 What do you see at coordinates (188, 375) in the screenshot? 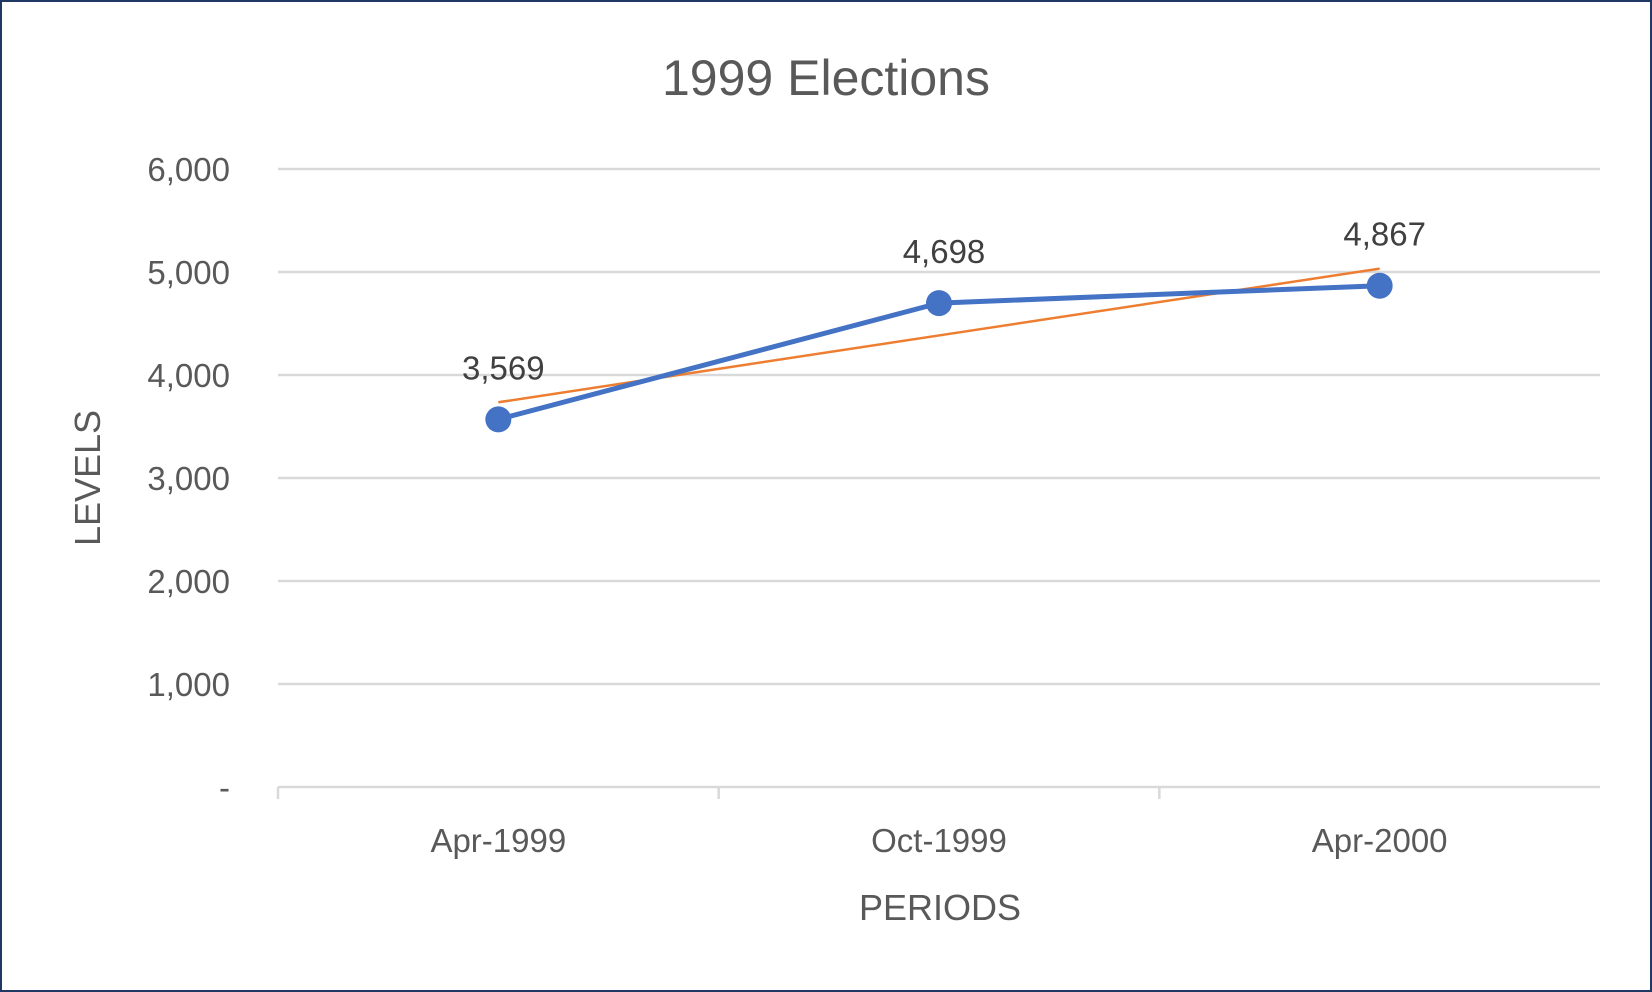
I see `y-tick-label: 4,000` at bounding box center [188, 375].